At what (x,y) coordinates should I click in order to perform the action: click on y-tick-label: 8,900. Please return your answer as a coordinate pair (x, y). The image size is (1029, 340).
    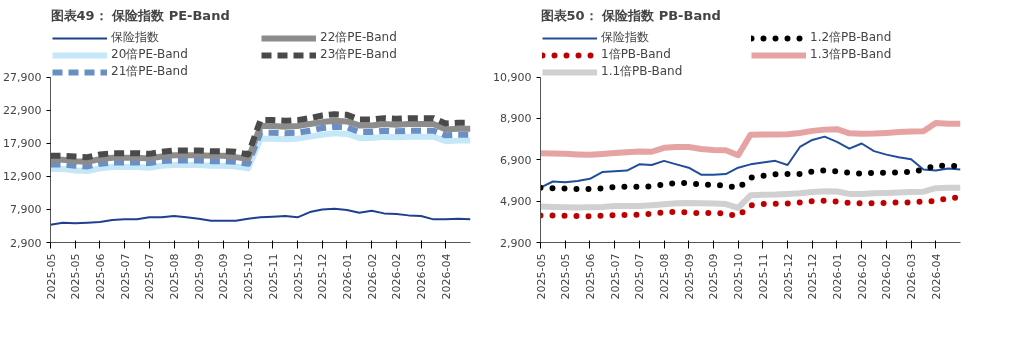
    Looking at the image, I should click on (516, 119).